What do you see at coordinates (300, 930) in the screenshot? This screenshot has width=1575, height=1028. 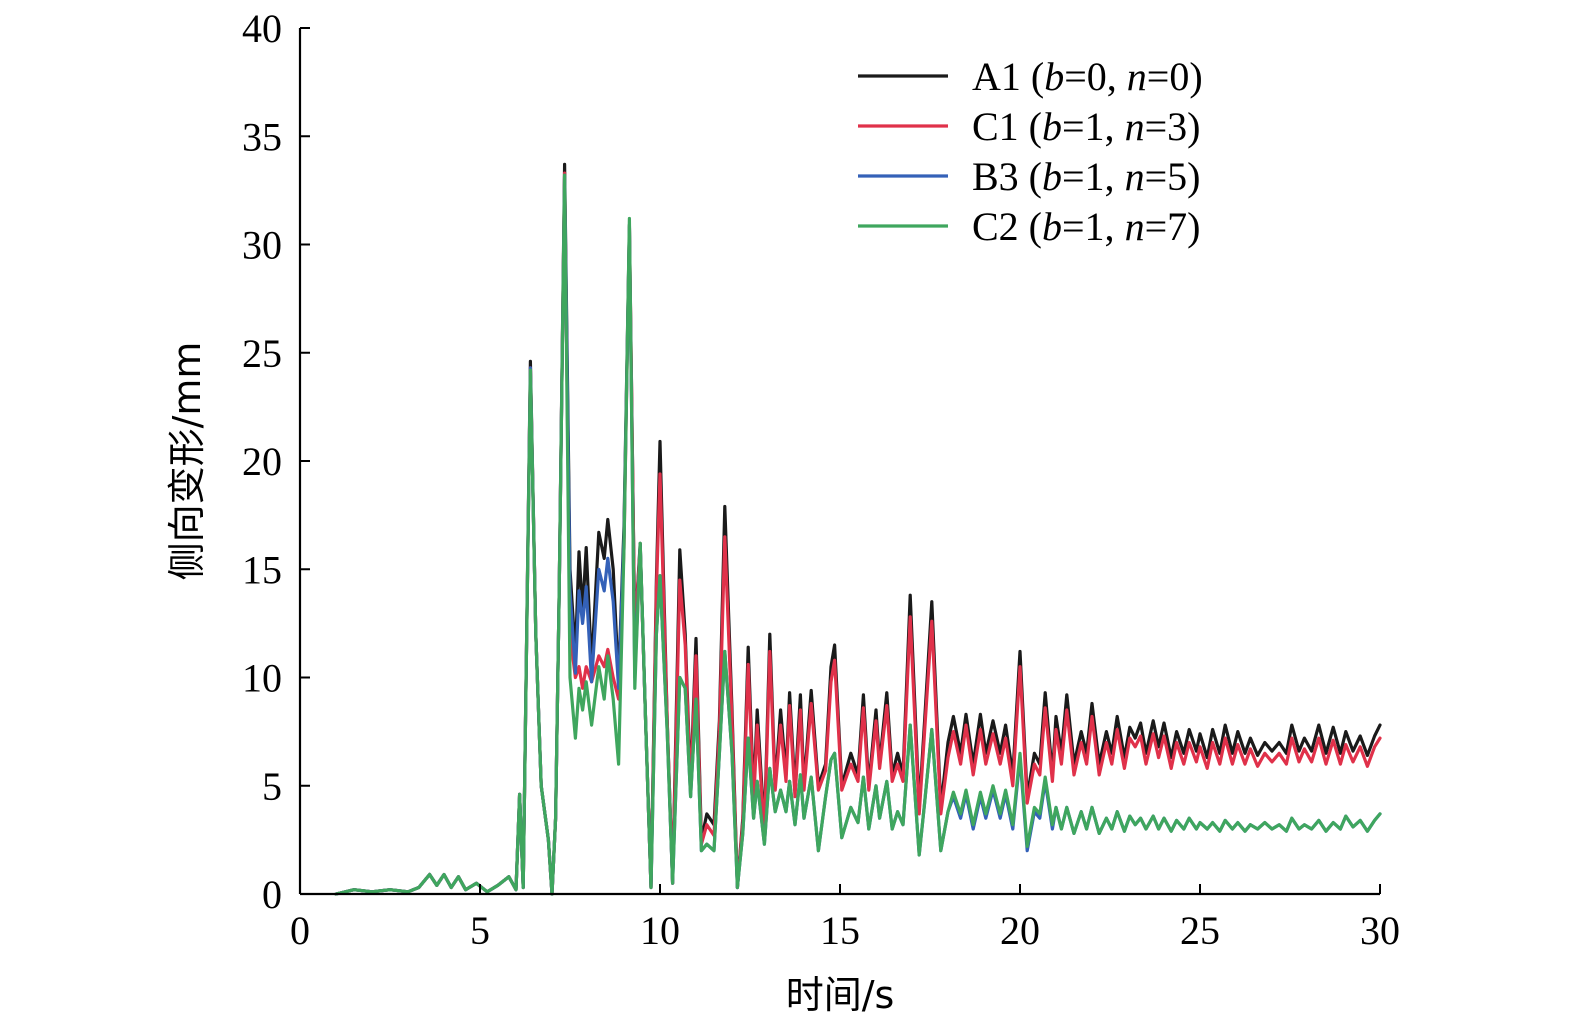 I see `x-tick-label: 0` at bounding box center [300, 930].